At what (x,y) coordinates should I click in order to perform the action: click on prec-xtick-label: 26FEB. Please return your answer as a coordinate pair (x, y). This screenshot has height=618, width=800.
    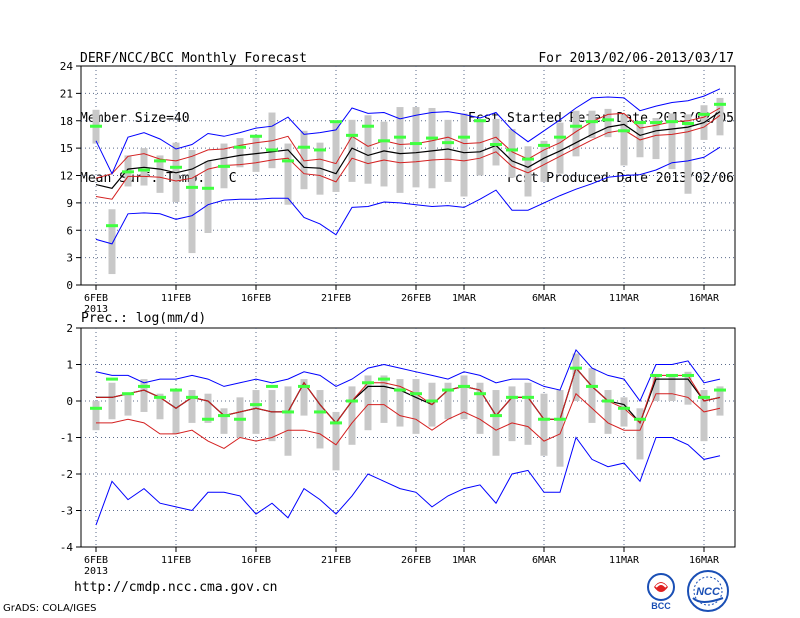
    Looking at the image, I should click on (416, 560).